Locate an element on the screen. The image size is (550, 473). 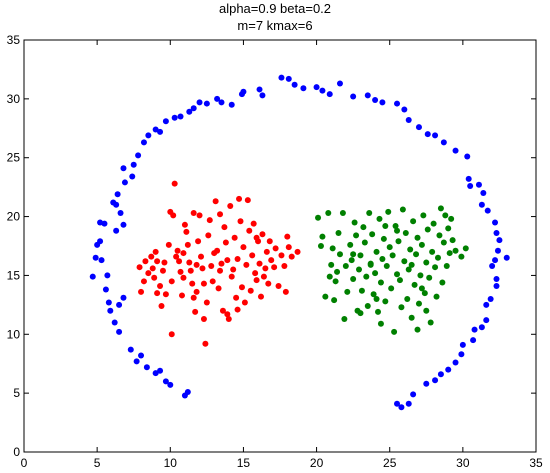
x-tick-label: 0 is located at coordinates (24, 463).